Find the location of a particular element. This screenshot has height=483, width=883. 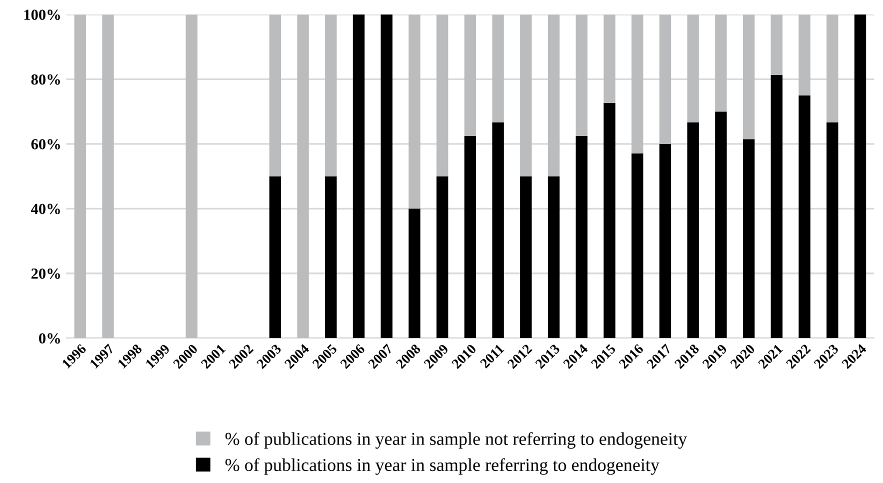

y-tick-label: 0% is located at coordinates (49, 338).